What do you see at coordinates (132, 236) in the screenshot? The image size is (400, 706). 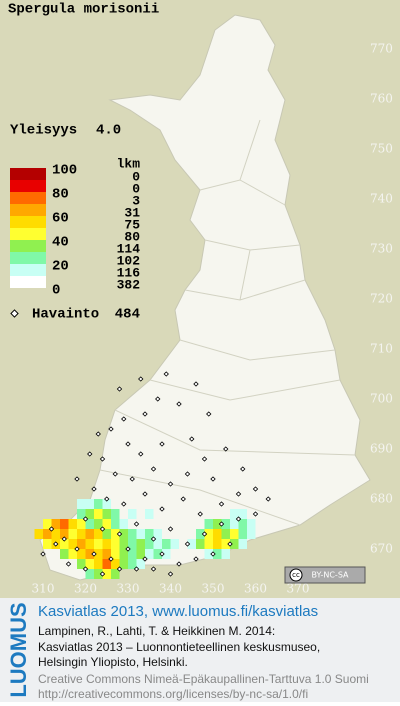 I see `legend-count: 80` at bounding box center [132, 236].